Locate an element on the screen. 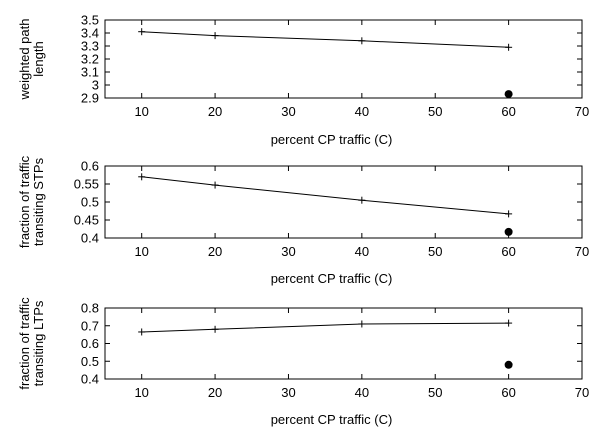 The height and width of the screenshot is (434, 597). y-tick-label: 0.8 is located at coordinates (90, 308).